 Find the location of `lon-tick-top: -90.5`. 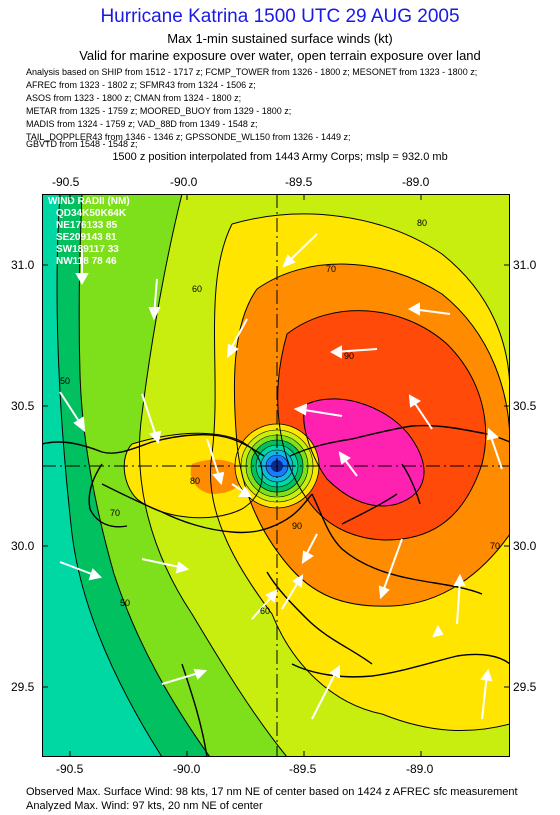

lon-tick-top: -90.5 is located at coordinates (66, 182).